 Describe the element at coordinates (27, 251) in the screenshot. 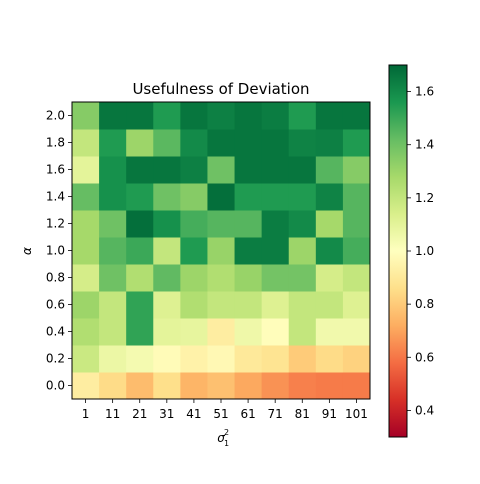

I see `y-axis-label: α` at that location.